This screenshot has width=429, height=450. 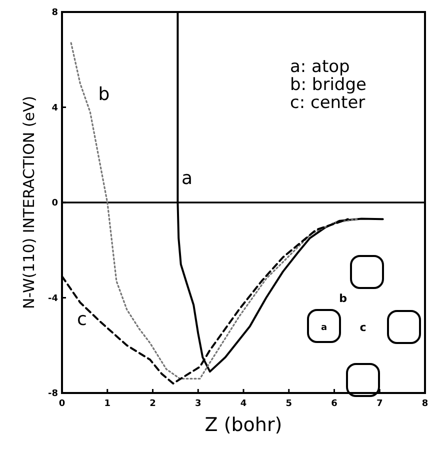 What do you see at coordinates (328, 103) in the screenshot?
I see `annotation: c: center` at bounding box center [328, 103].